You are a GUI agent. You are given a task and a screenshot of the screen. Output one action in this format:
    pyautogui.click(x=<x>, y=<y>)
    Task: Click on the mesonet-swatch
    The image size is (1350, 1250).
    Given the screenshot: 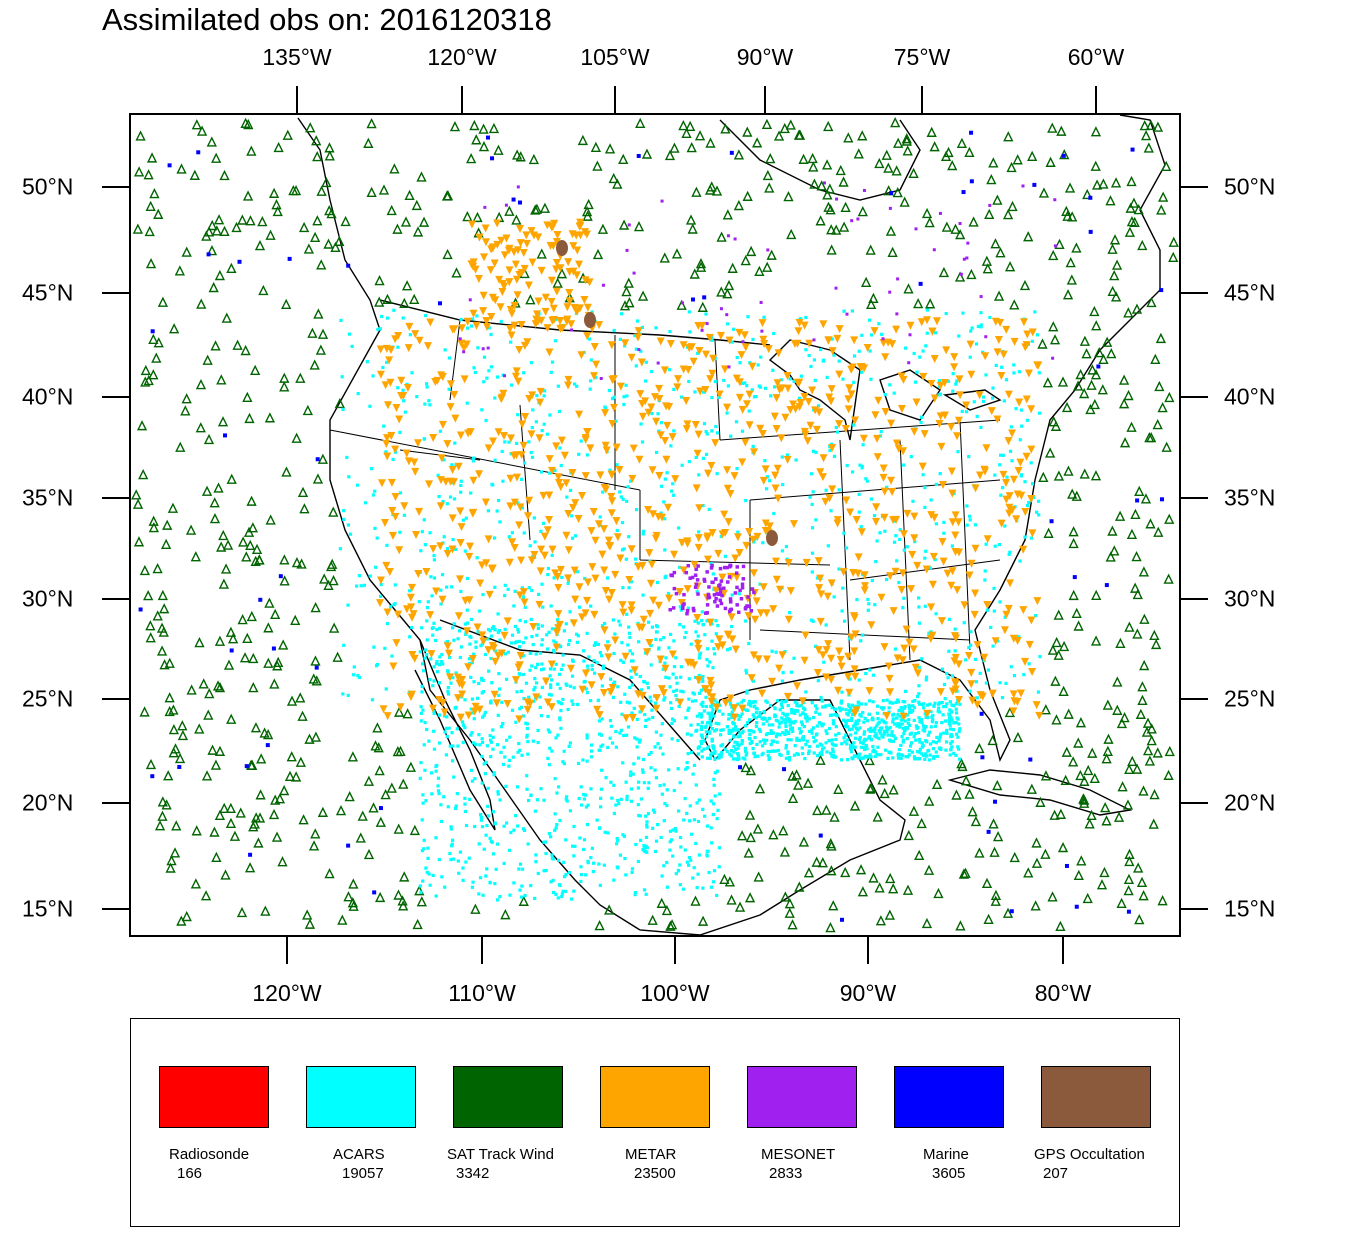 What is the action you would take?
    pyautogui.click(x=802, y=1097)
    